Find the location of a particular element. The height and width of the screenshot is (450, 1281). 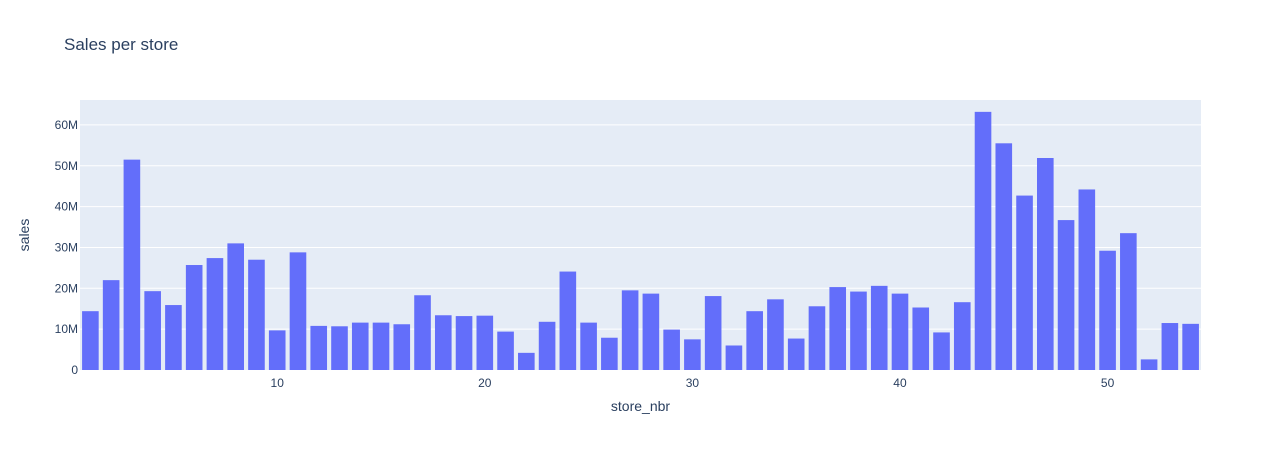

x-tick-label: 40 is located at coordinates (900, 383).